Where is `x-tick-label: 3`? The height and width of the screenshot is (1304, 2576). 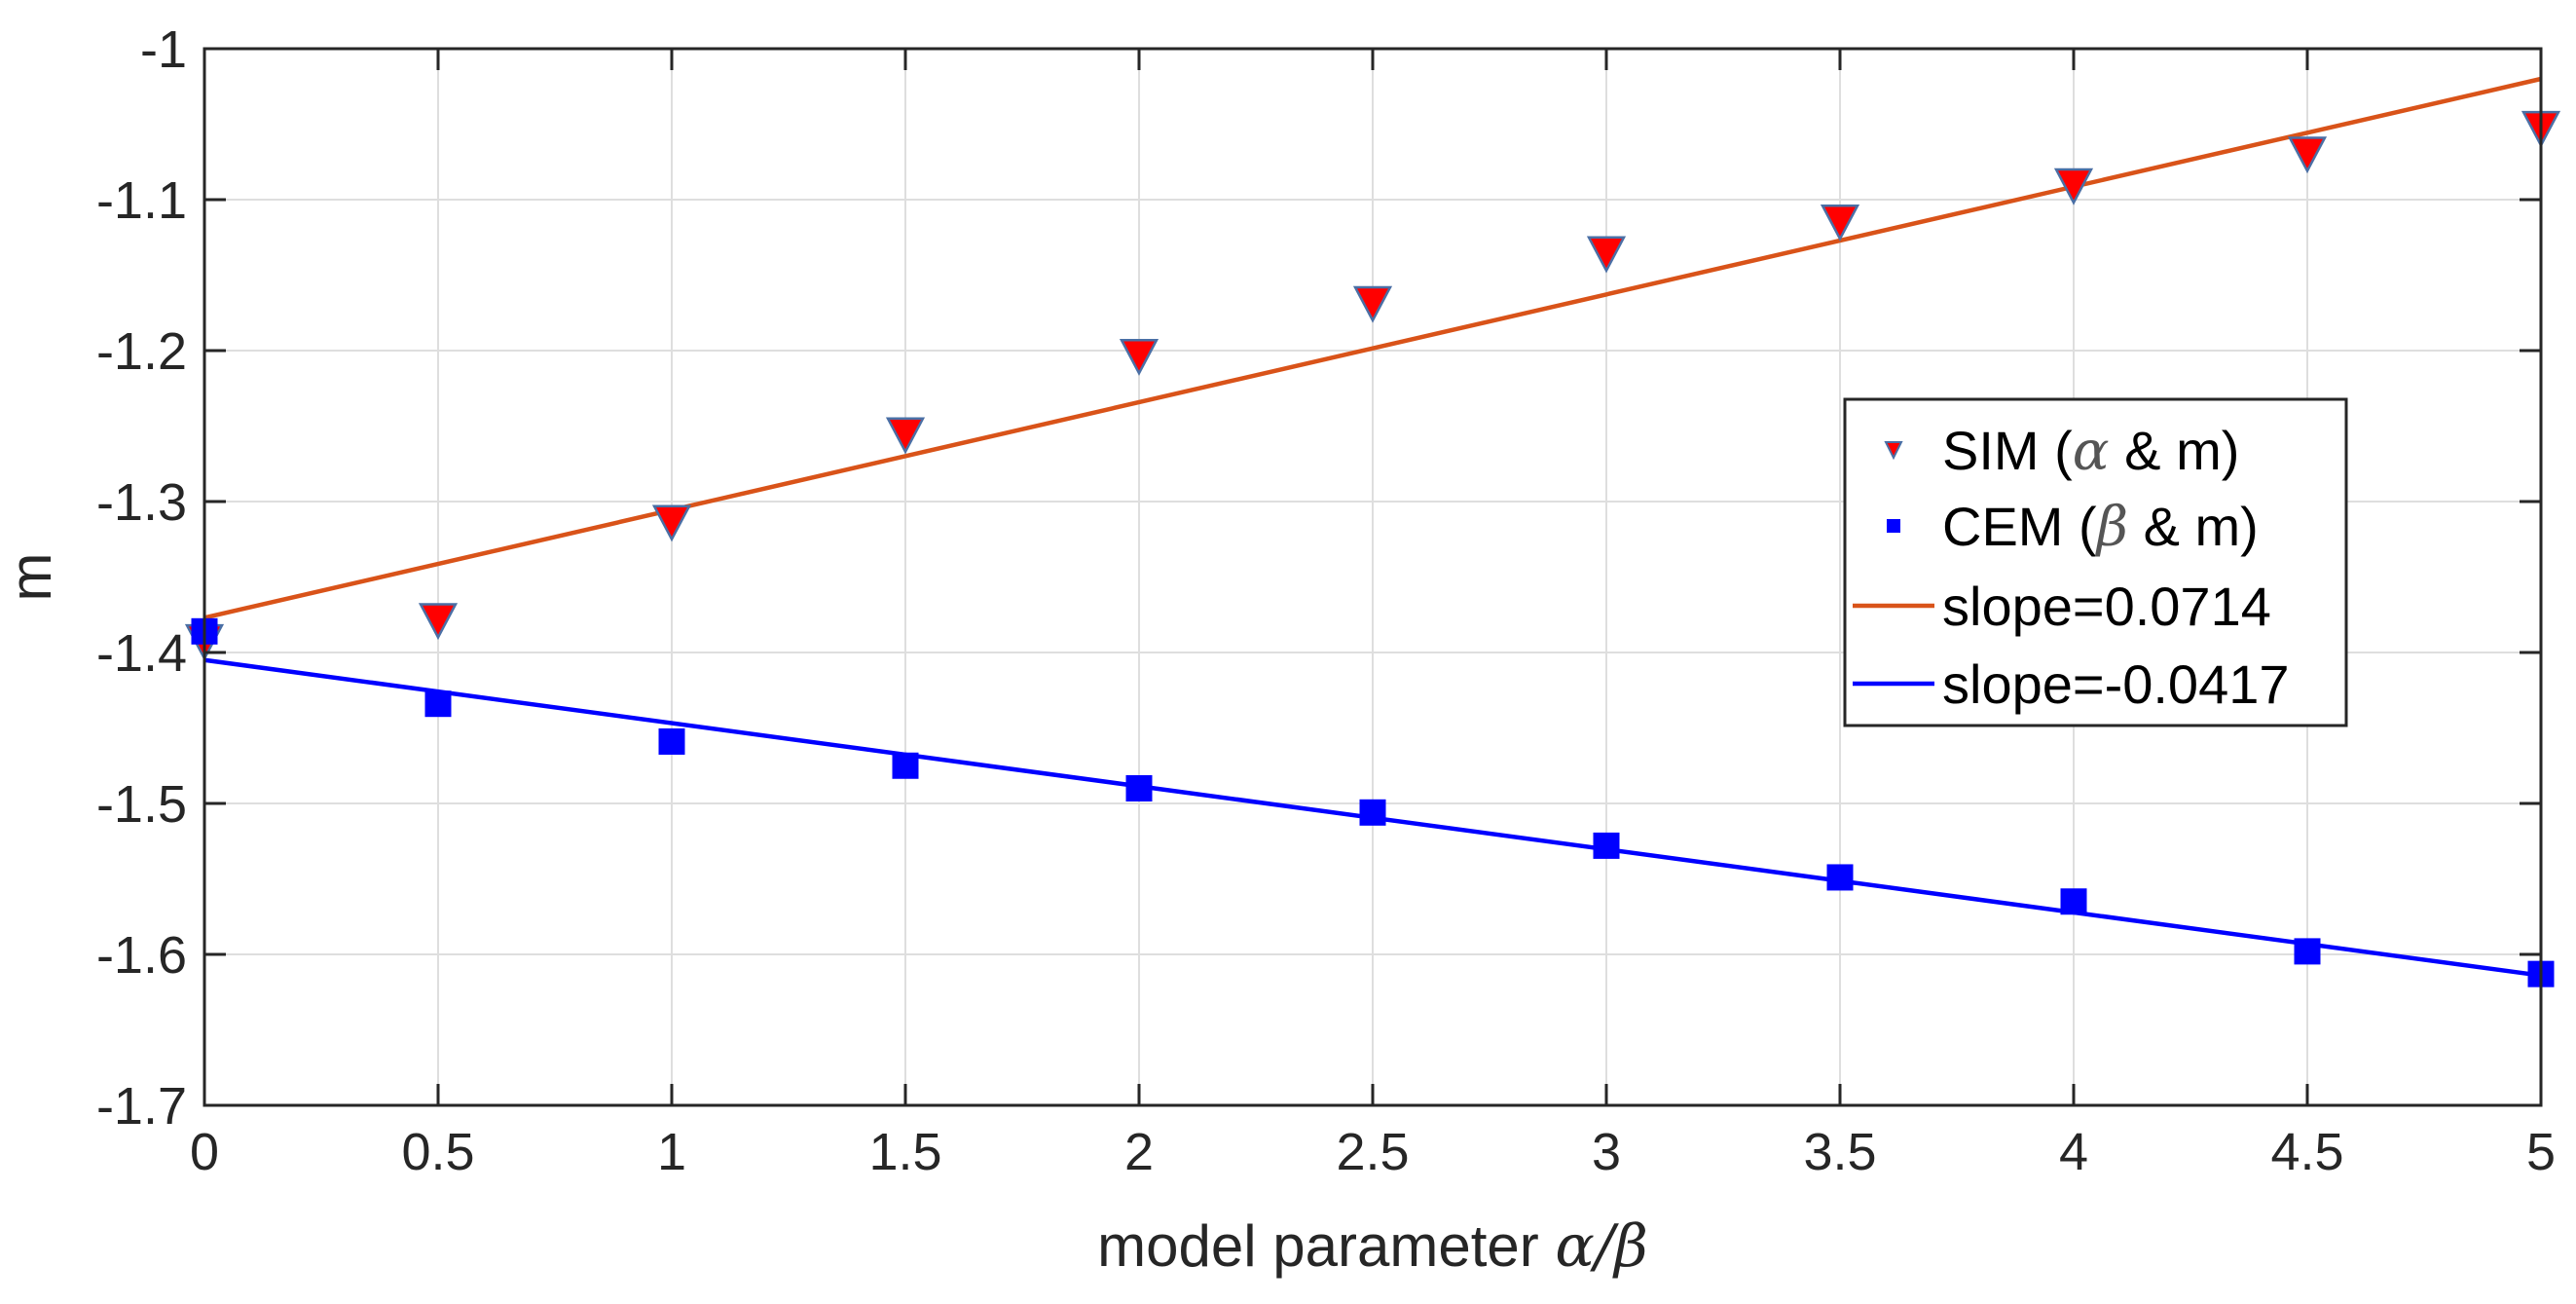 x-tick-label: 3 is located at coordinates (1606, 1152).